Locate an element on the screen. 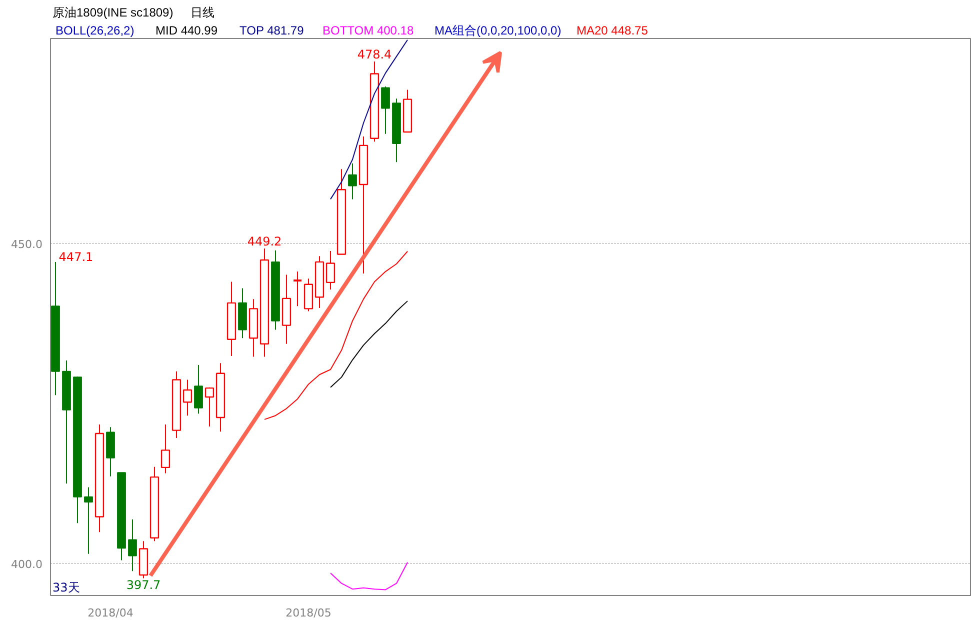  x-tick-label: 2018/05 is located at coordinates (309, 613).